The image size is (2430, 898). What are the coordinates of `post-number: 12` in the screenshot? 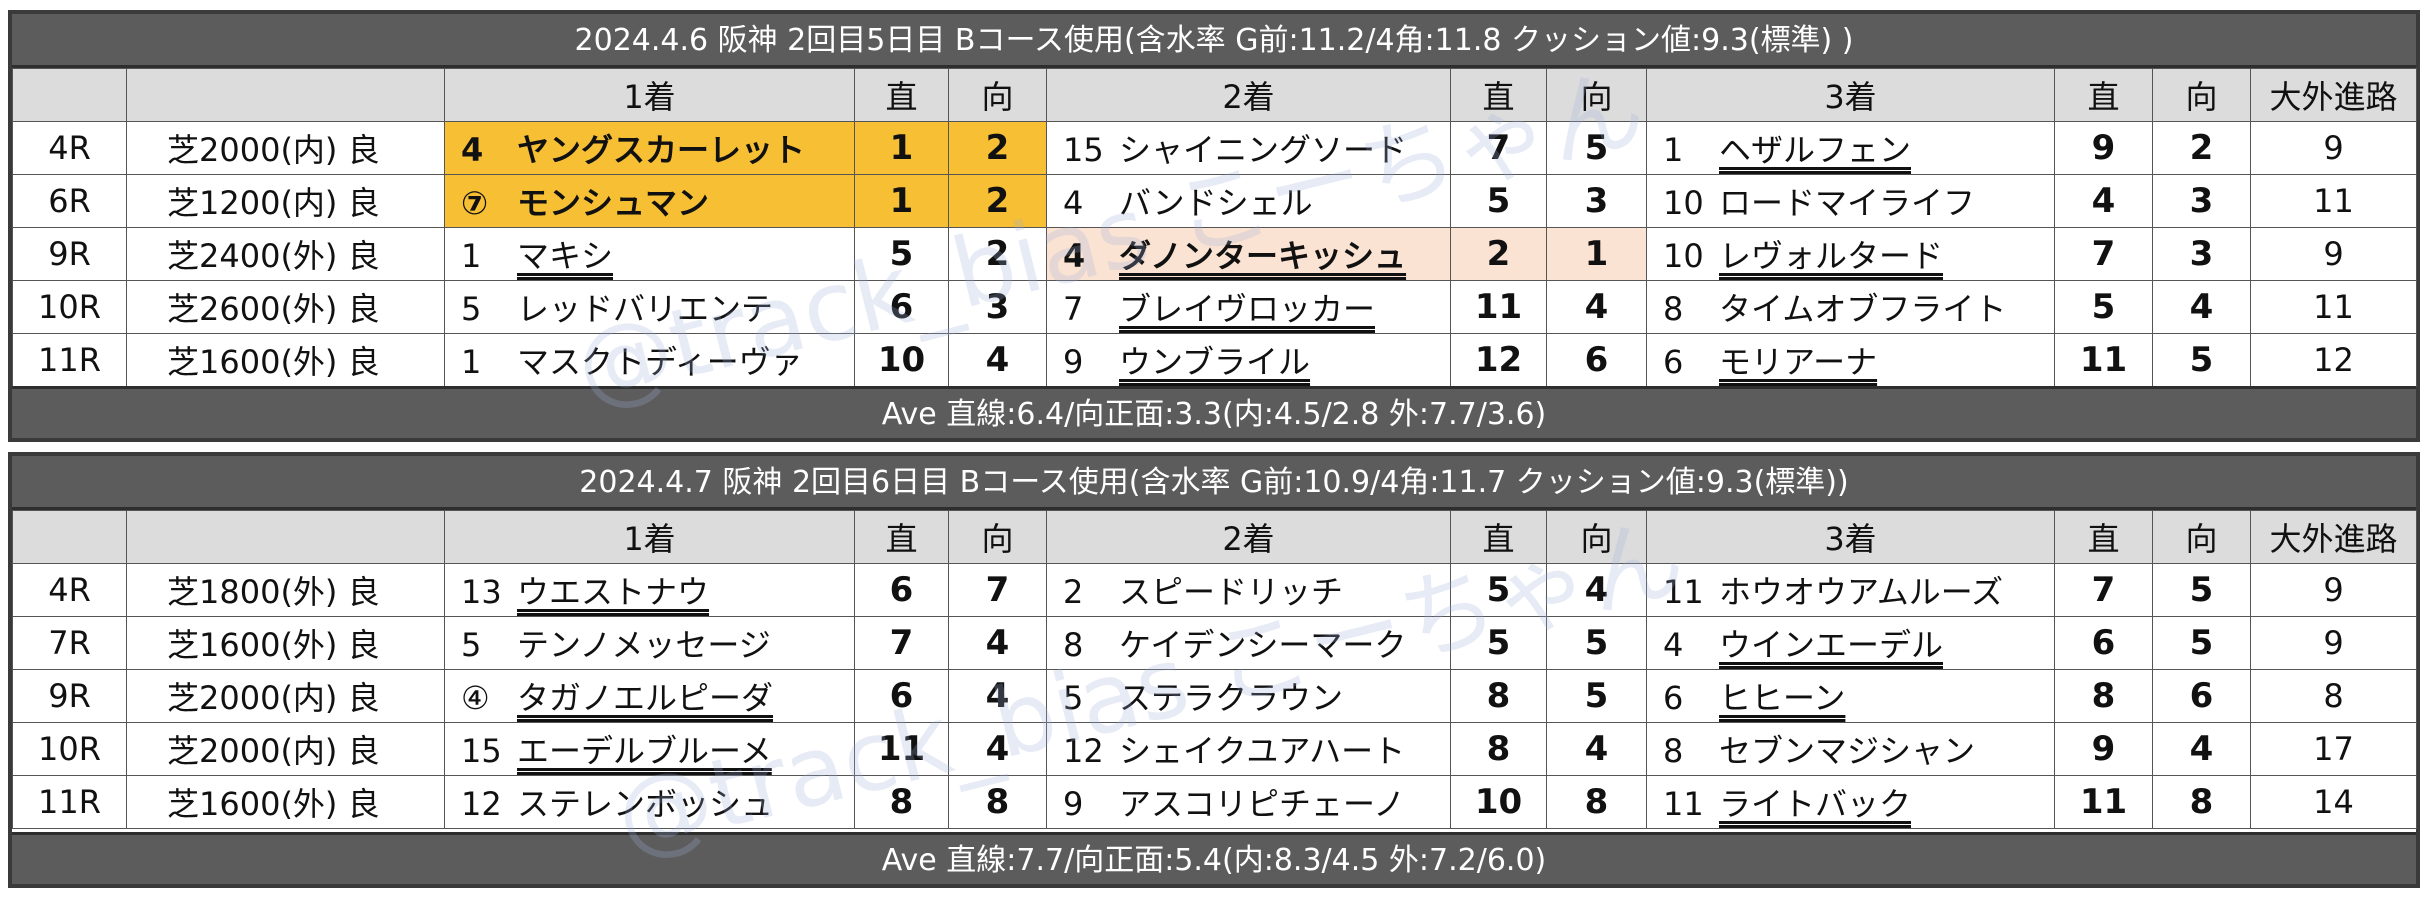 It's located at (1083, 751).